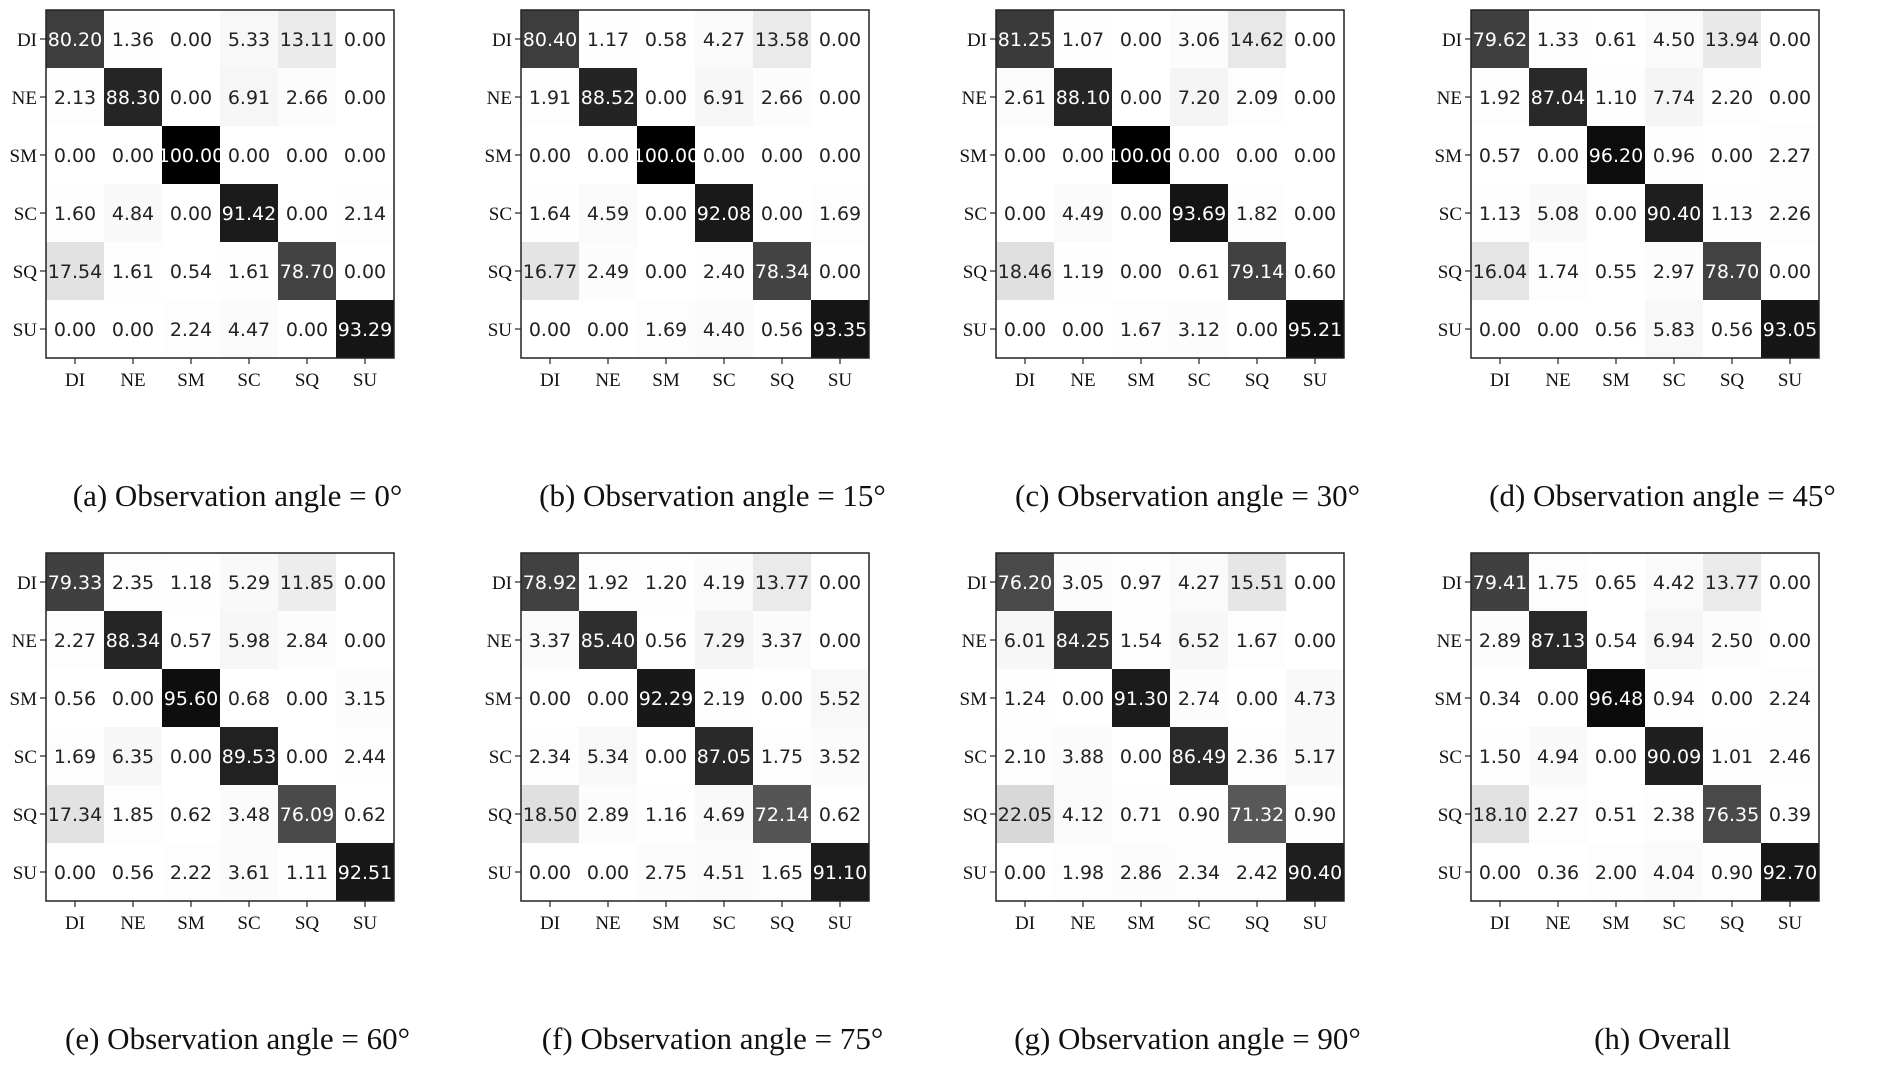 This screenshot has width=1900, height=1087. What do you see at coordinates (608, 583) in the screenshot?
I see `cell-value-label: 1.92` at bounding box center [608, 583].